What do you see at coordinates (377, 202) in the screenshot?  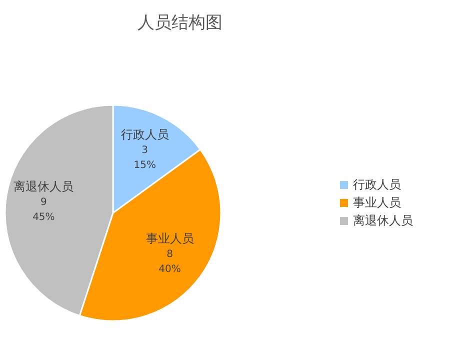 I see `legend-label: 事业人员` at bounding box center [377, 202].